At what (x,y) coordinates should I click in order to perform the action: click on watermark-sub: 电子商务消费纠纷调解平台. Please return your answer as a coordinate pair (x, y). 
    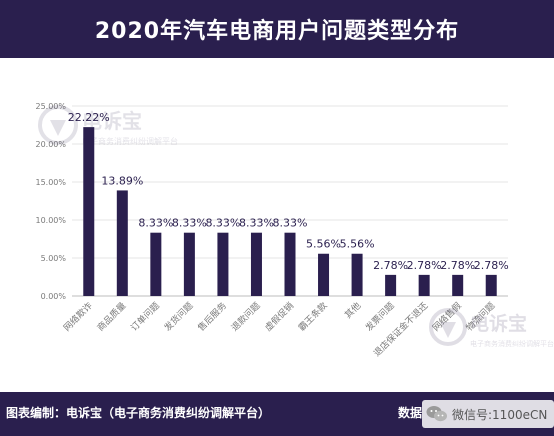
    Looking at the image, I should click on (130, 141).